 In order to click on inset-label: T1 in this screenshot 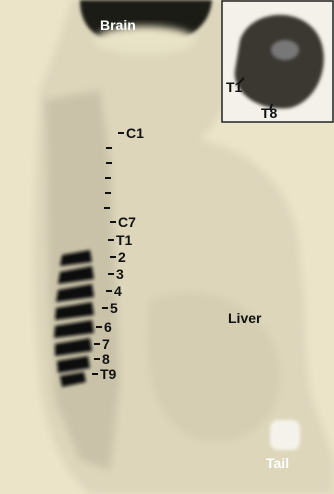, I will do `click(234, 87)`.